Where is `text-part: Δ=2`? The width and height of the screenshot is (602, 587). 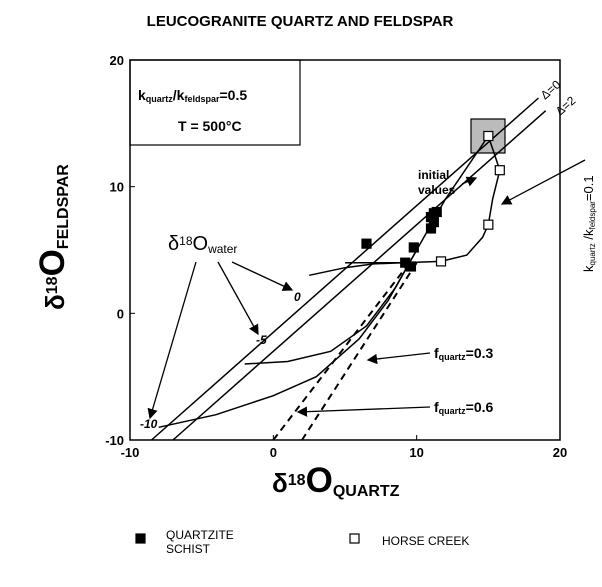
text-part: Δ=2 is located at coordinates (566, 105).